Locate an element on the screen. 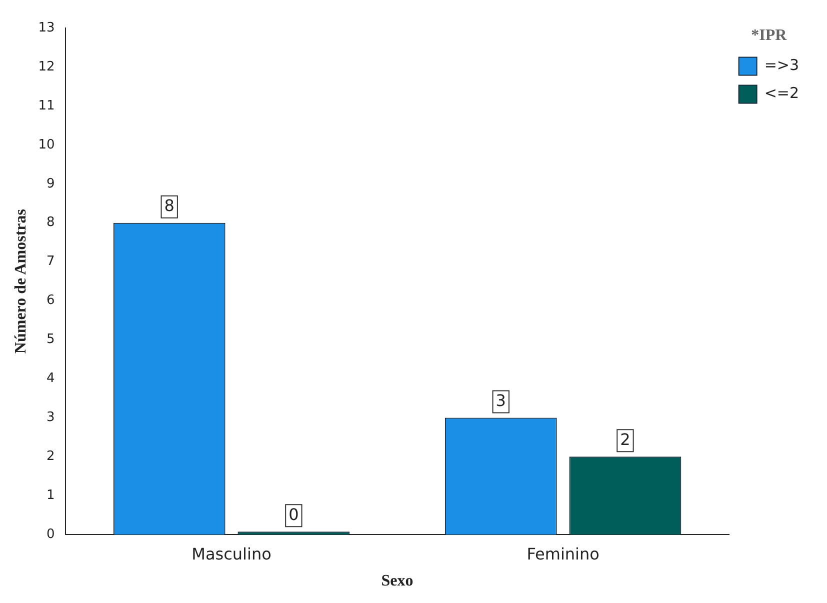 This screenshot has width=827, height=603. x-tick-label: Masculino is located at coordinates (232, 554).